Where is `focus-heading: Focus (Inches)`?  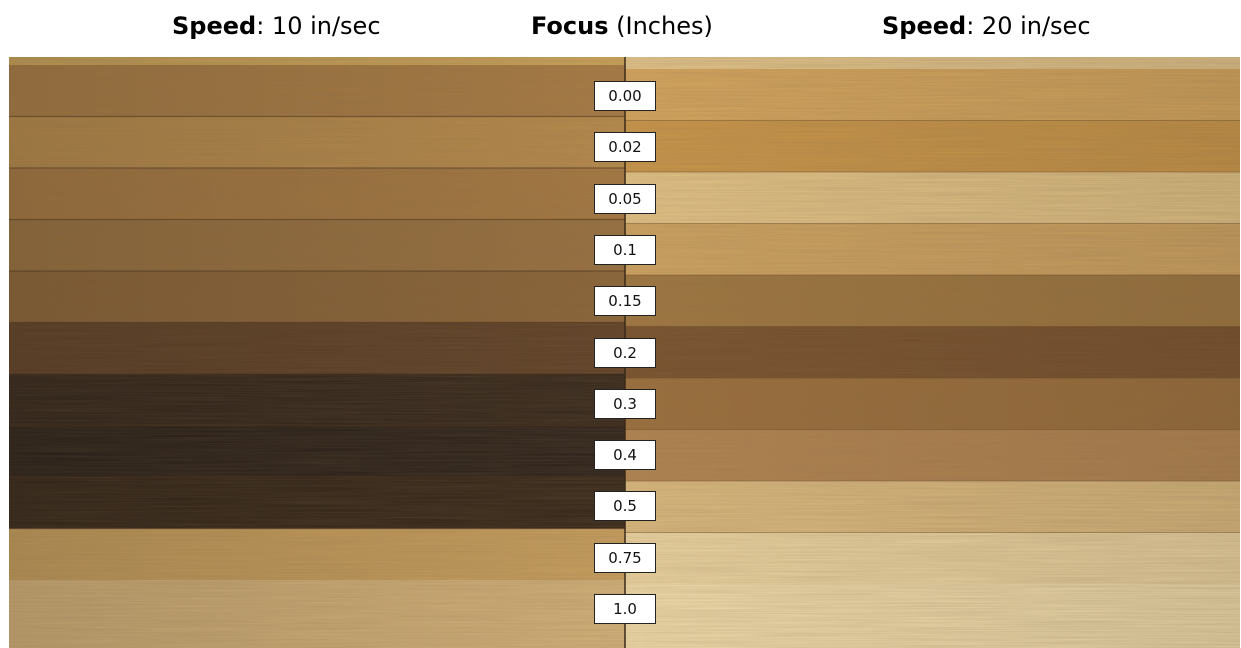 focus-heading: Focus (Inches) is located at coordinates (622, 26).